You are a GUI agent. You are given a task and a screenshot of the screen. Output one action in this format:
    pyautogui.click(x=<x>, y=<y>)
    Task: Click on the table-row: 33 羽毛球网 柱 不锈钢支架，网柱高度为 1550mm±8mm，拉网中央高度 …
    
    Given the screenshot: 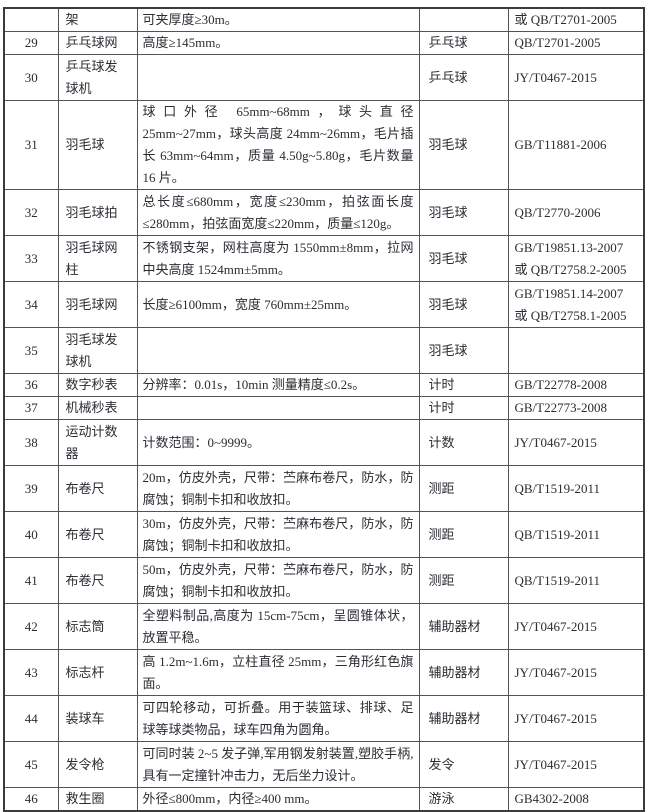 What is the action you would take?
    pyautogui.click(x=324, y=258)
    